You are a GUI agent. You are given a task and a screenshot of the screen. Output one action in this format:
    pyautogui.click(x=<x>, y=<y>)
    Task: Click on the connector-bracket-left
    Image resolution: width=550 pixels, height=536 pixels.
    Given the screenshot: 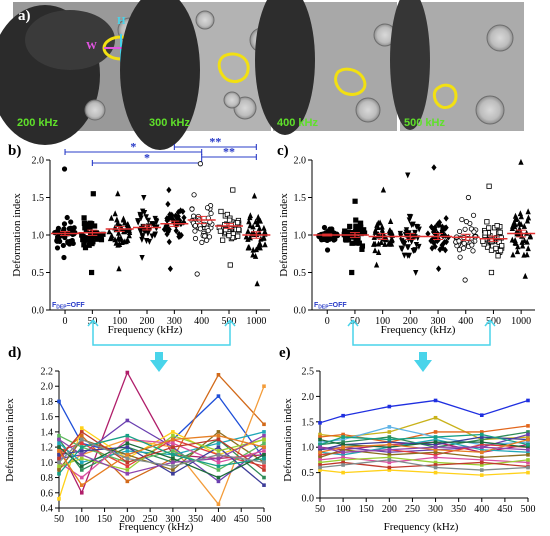 What is the action you would take?
    pyautogui.click(x=161, y=333)
    